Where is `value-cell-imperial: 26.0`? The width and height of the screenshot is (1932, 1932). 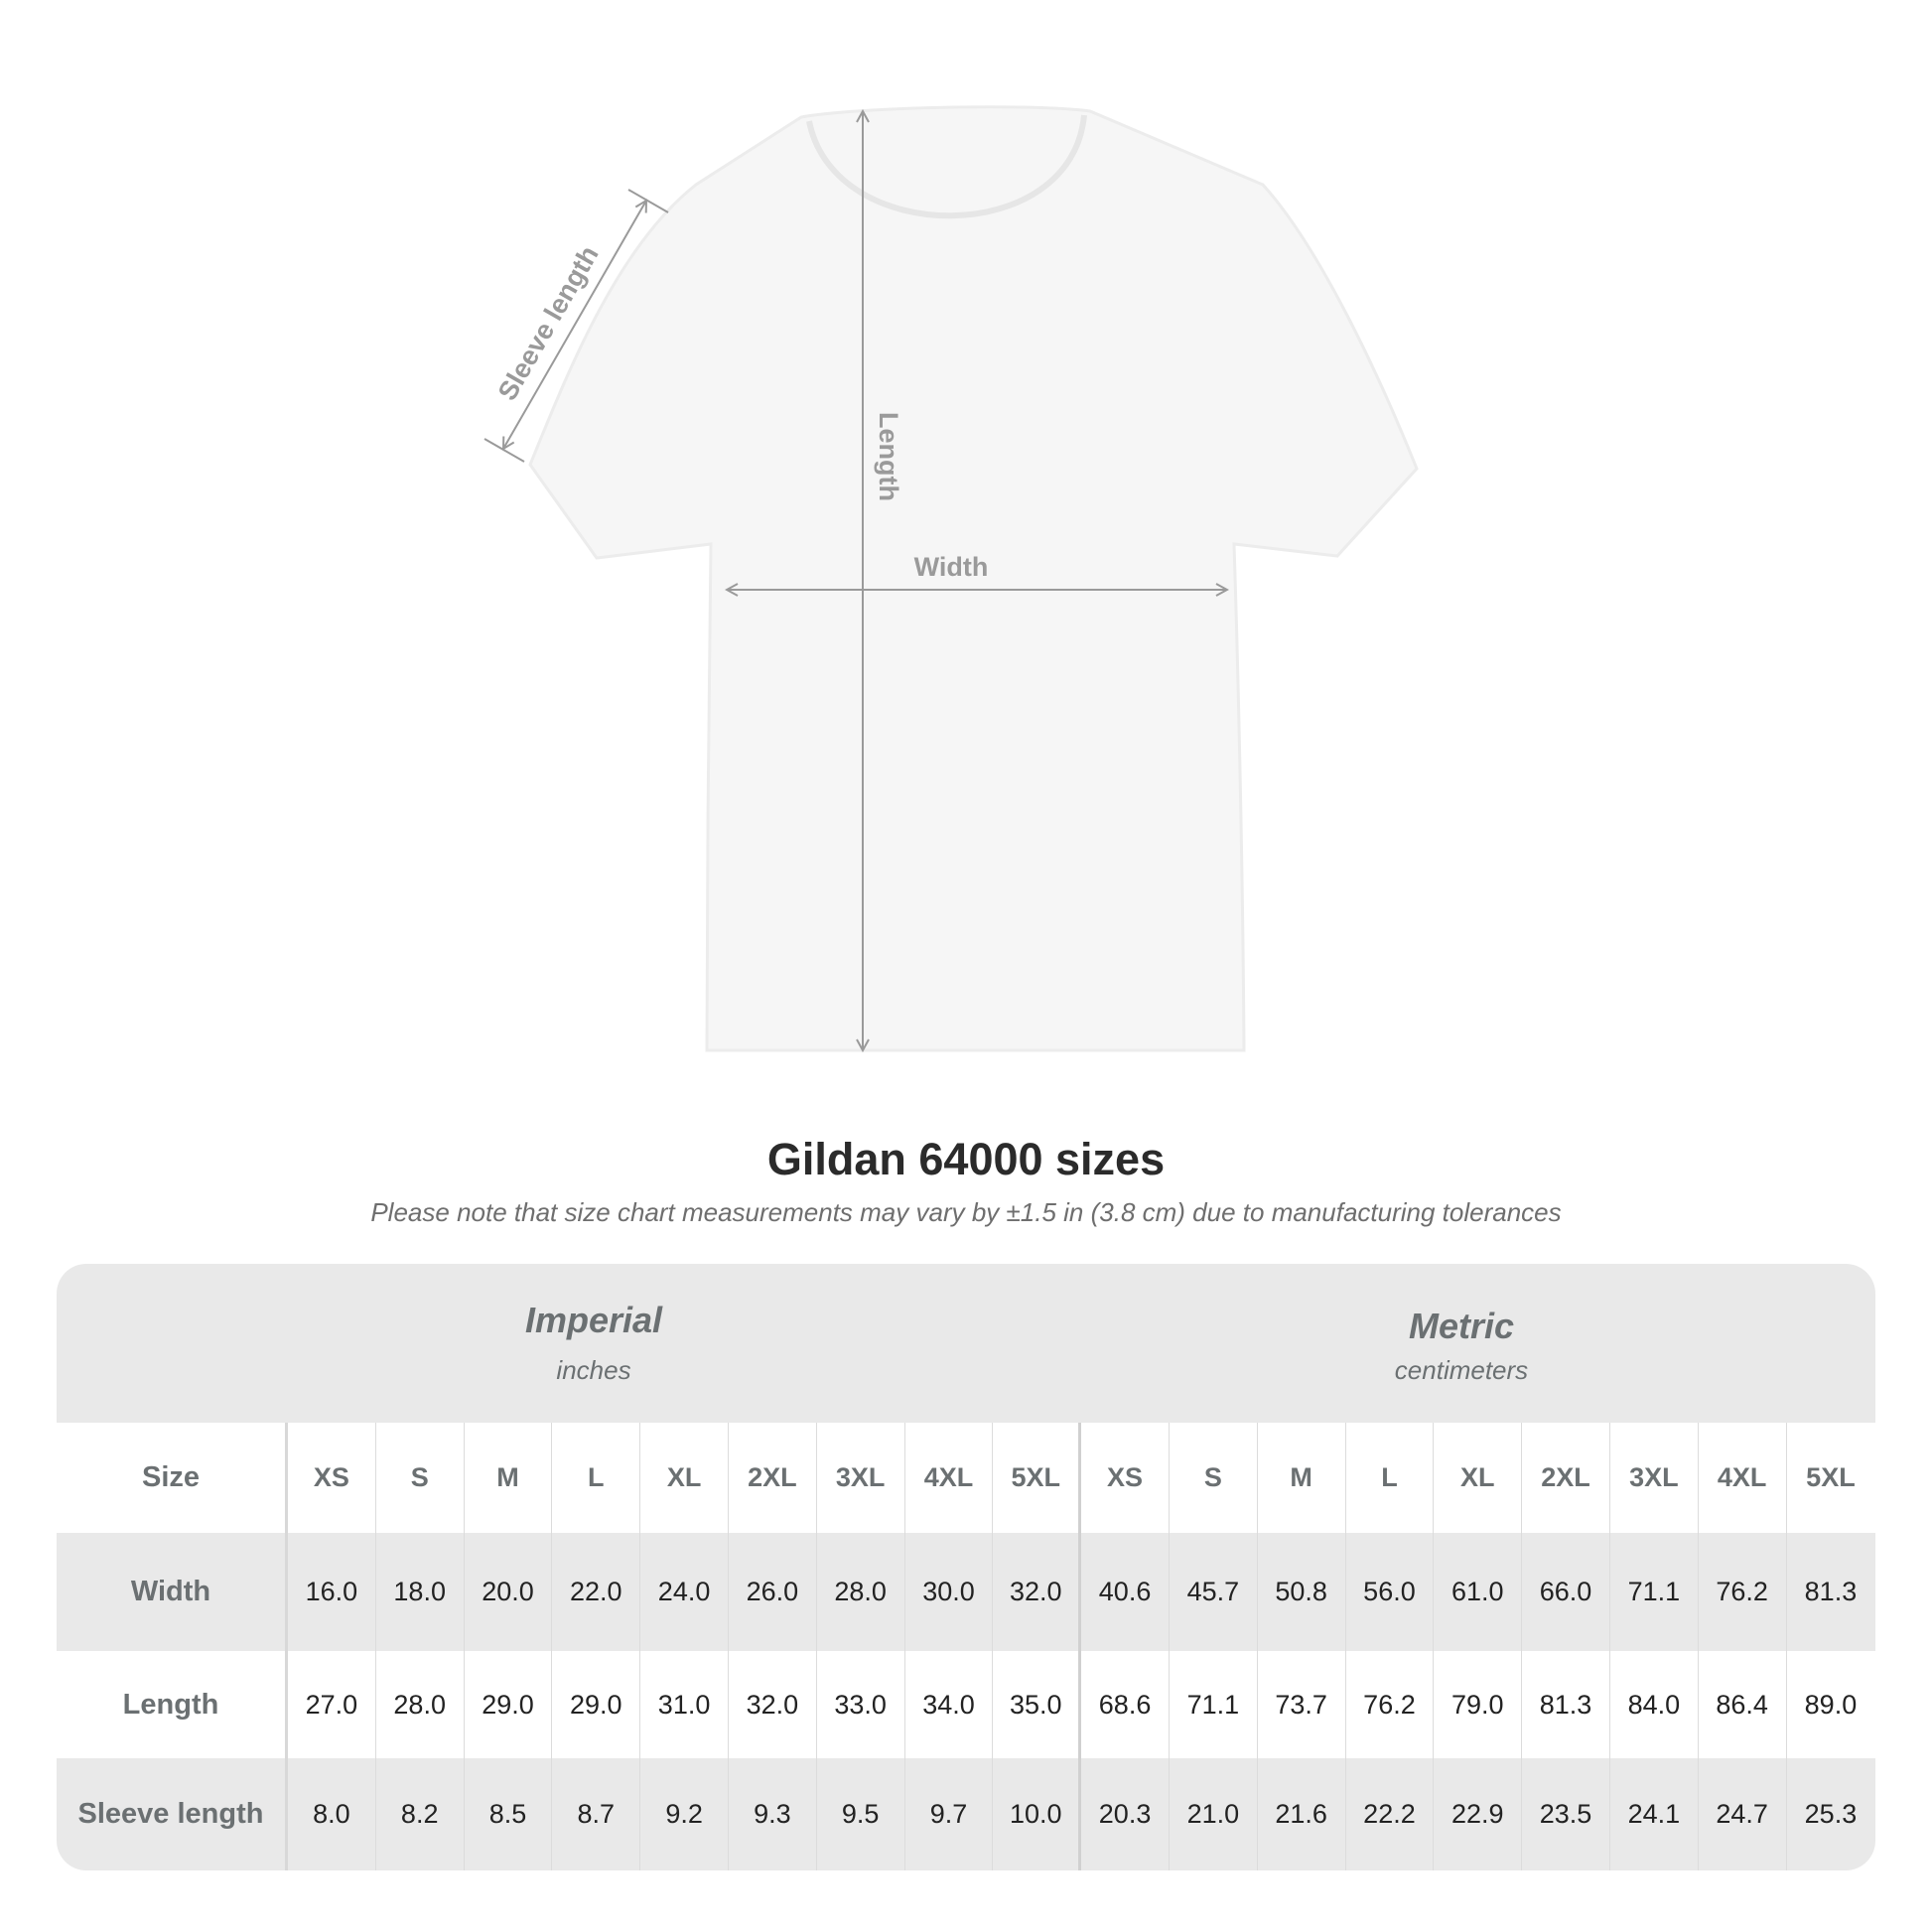
value-cell-imperial: 26.0 is located at coordinates (773, 1592).